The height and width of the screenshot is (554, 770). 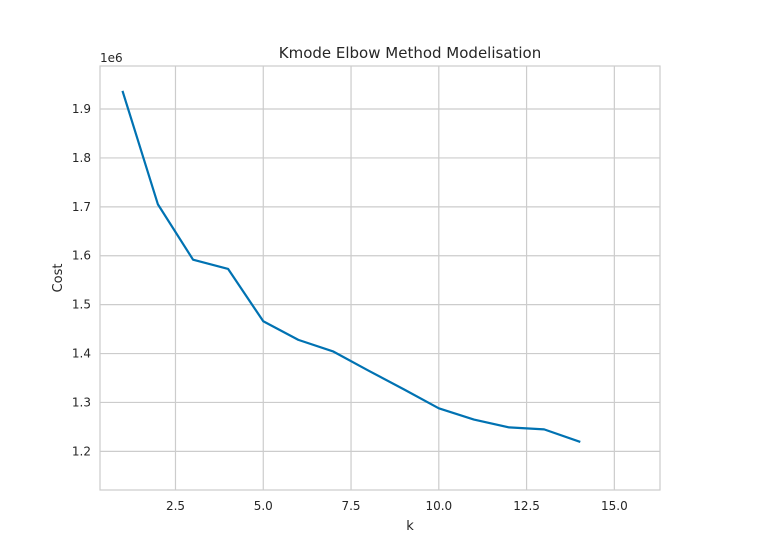 What do you see at coordinates (81, 256) in the screenshot?
I see `y-tick-label: 1.6` at bounding box center [81, 256].